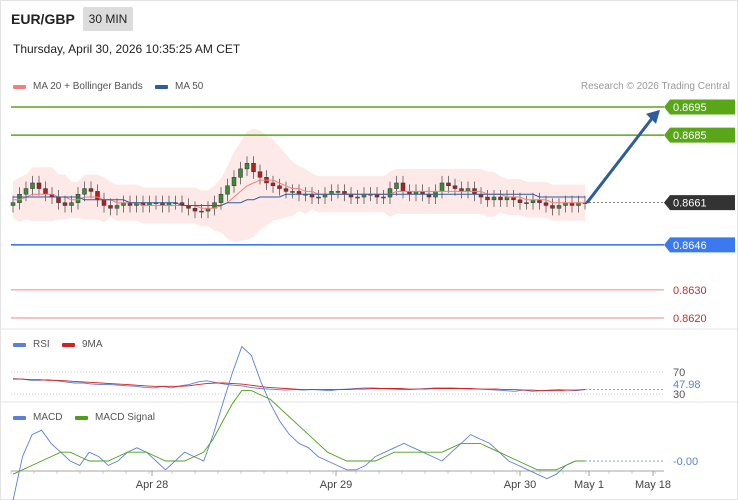 The width and height of the screenshot is (738, 500). I want to click on legend-macd-signal-label: MACD Signal, so click(125, 417).